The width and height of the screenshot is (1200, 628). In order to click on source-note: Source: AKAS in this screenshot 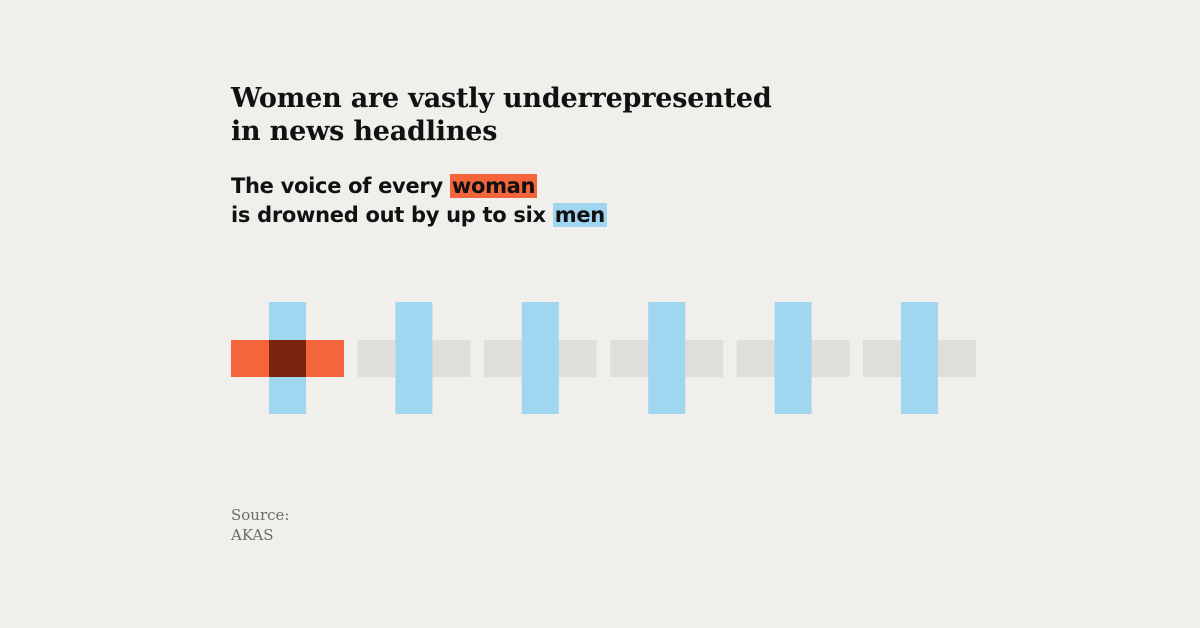, I will do `click(260, 525)`.